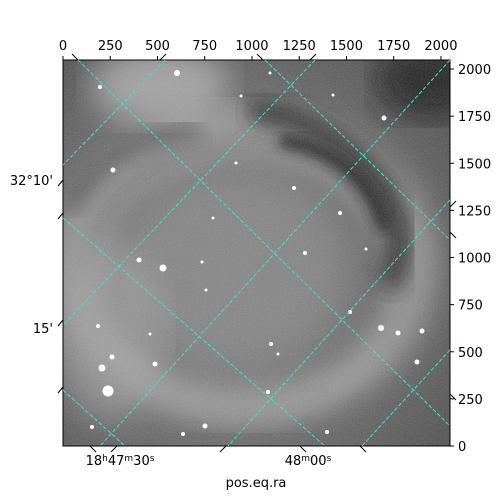  What do you see at coordinates (470, 353) in the screenshot?
I see `right-tick-label: 500` at bounding box center [470, 353].